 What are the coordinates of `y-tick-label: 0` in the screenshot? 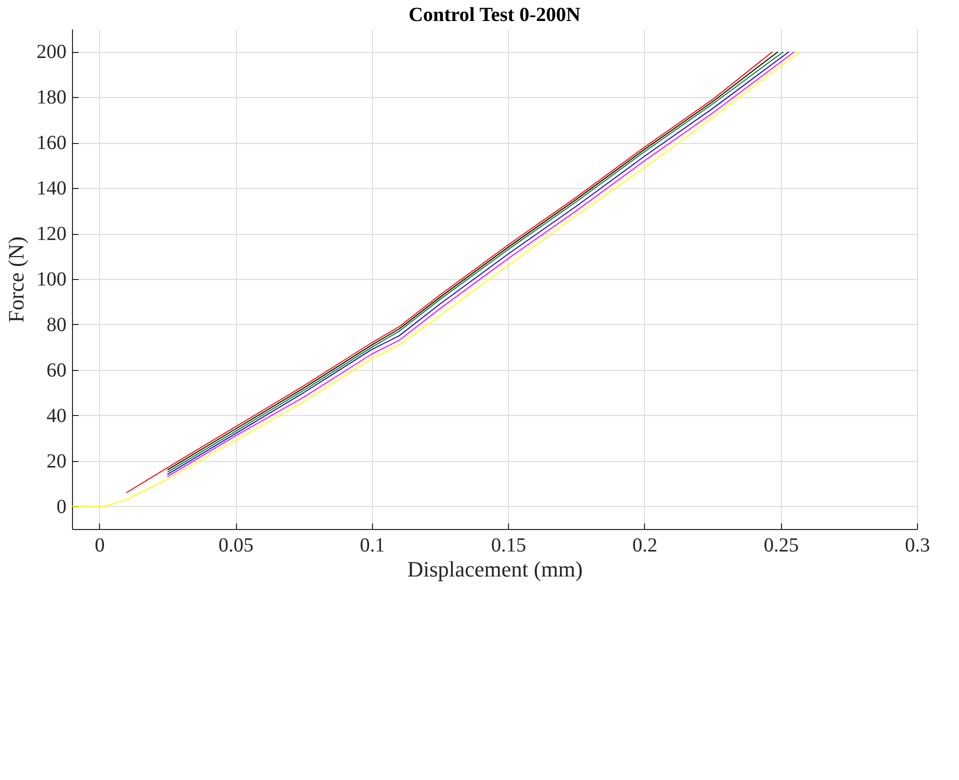 It's located at (61, 507).